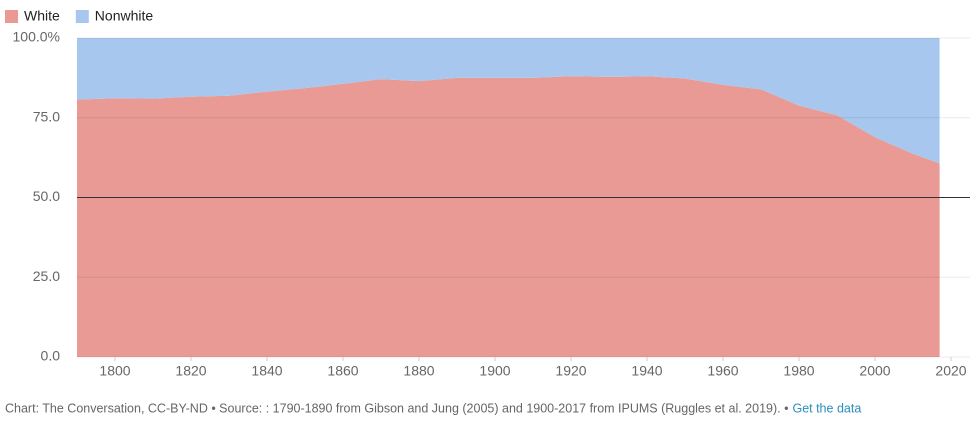 The height and width of the screenshot is (428, 980). Describe the element at coordinates (798, 371) in the screenshot. I see `x-tick-label: 1980` at that location.